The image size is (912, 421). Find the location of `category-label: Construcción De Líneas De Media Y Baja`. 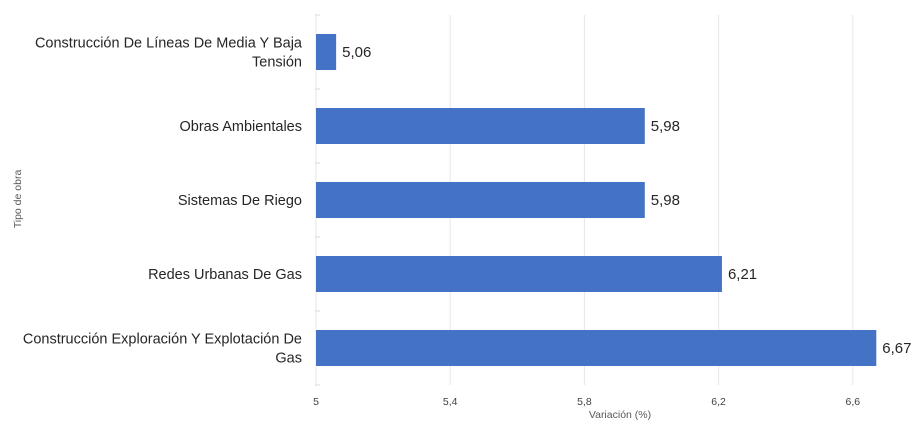

category-label: Construcción De Líneas De Media Y Baja is located at coordinates (169, 44).